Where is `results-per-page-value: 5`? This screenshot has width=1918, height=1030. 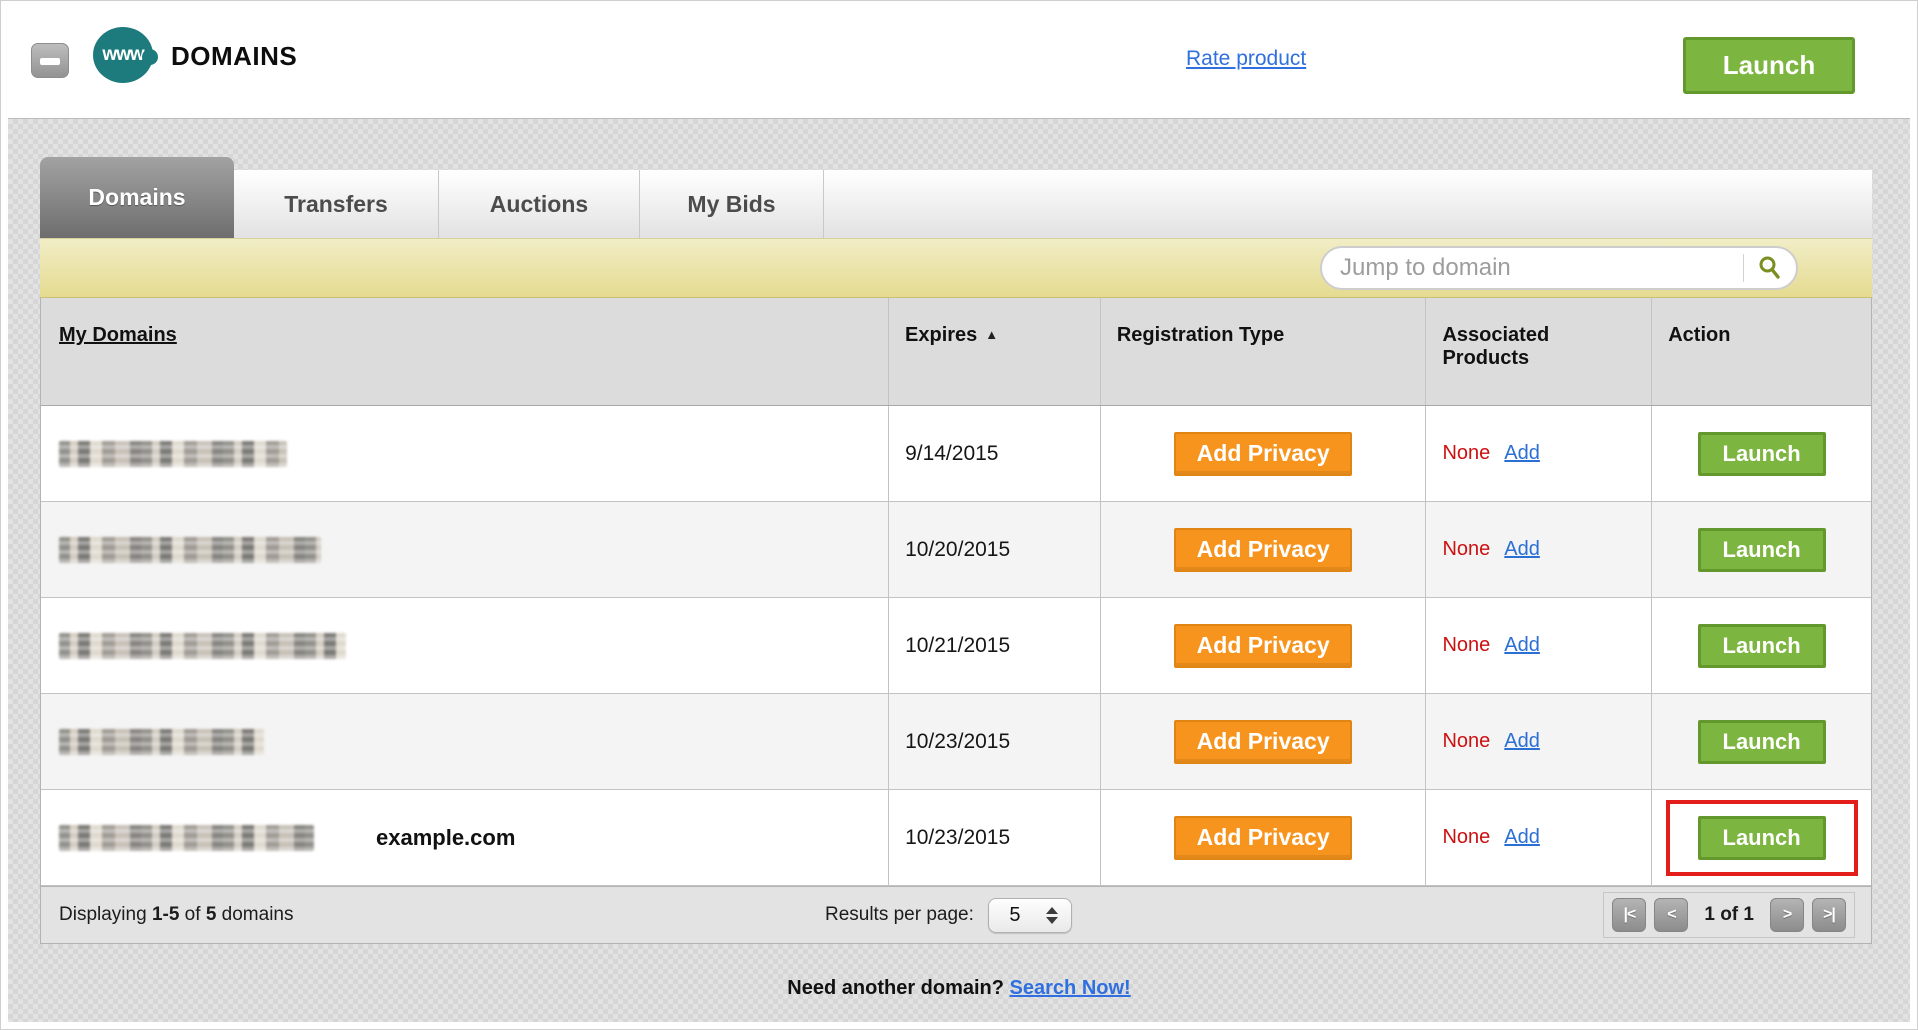
results-per-page-value: 5 is located at coordinates (1015, 914).